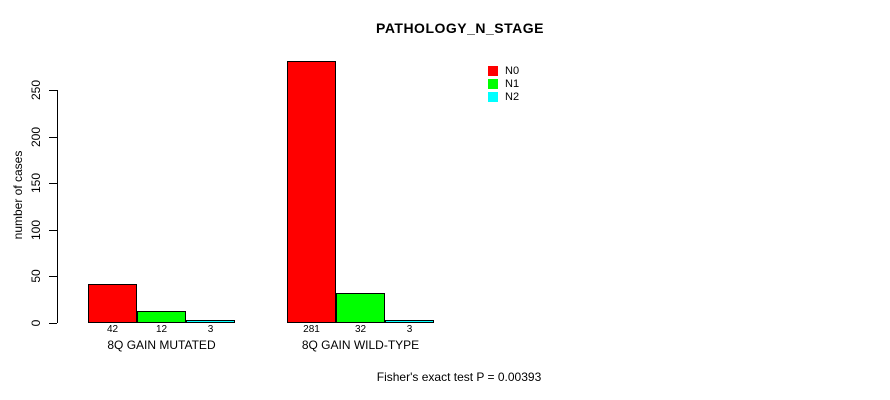  I want to click on bar-n2-mutated, so click(210, 321).